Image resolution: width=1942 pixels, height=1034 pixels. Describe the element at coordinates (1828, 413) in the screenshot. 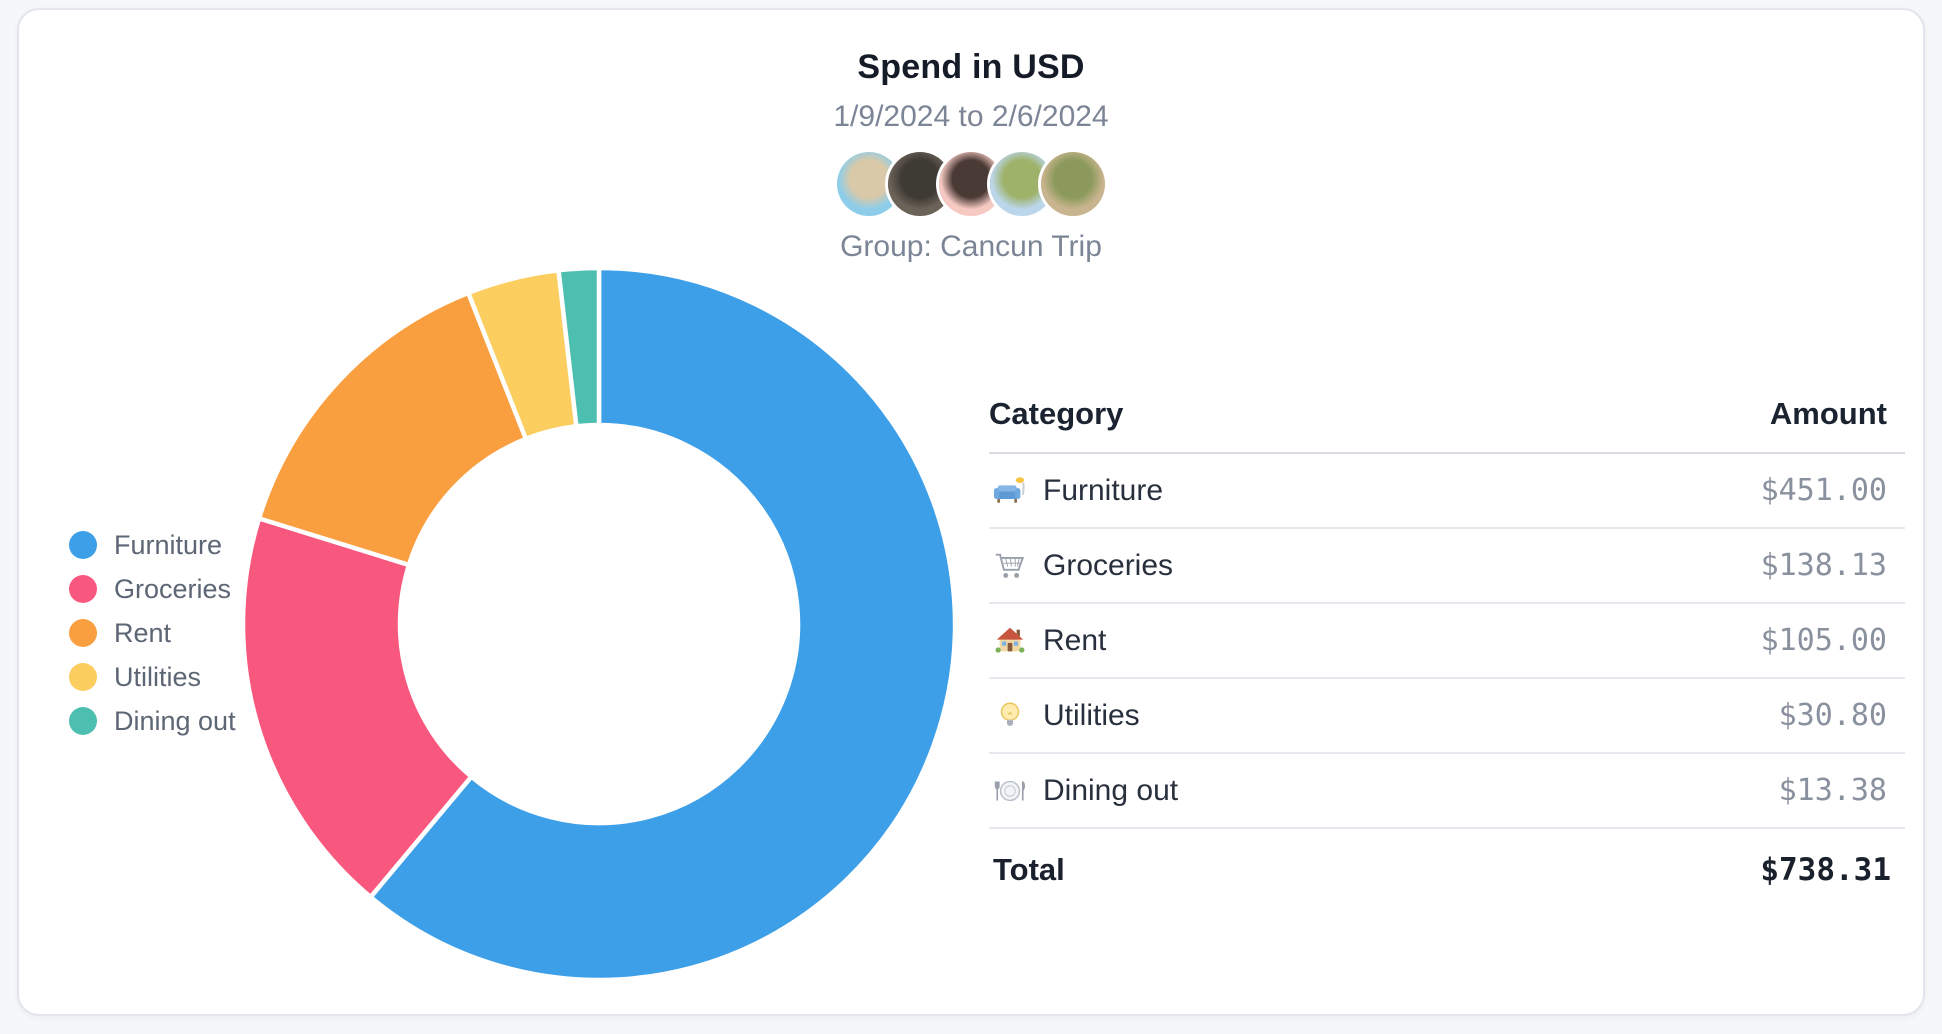

I see `amount-column-header: Amount` at that location.